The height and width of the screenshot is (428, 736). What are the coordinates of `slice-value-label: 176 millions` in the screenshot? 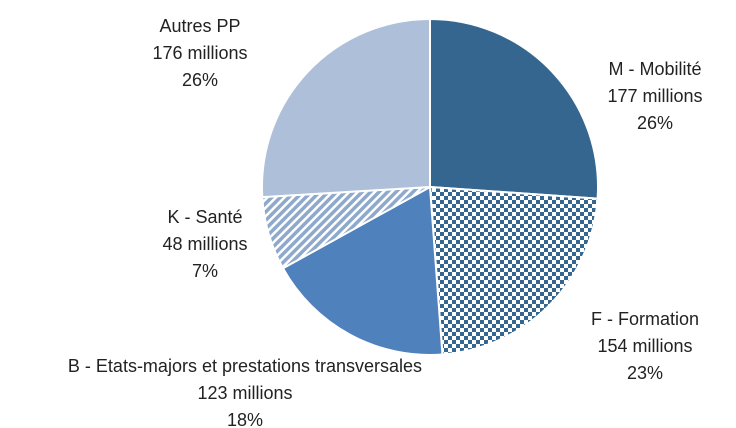 It's located at (199, 53).